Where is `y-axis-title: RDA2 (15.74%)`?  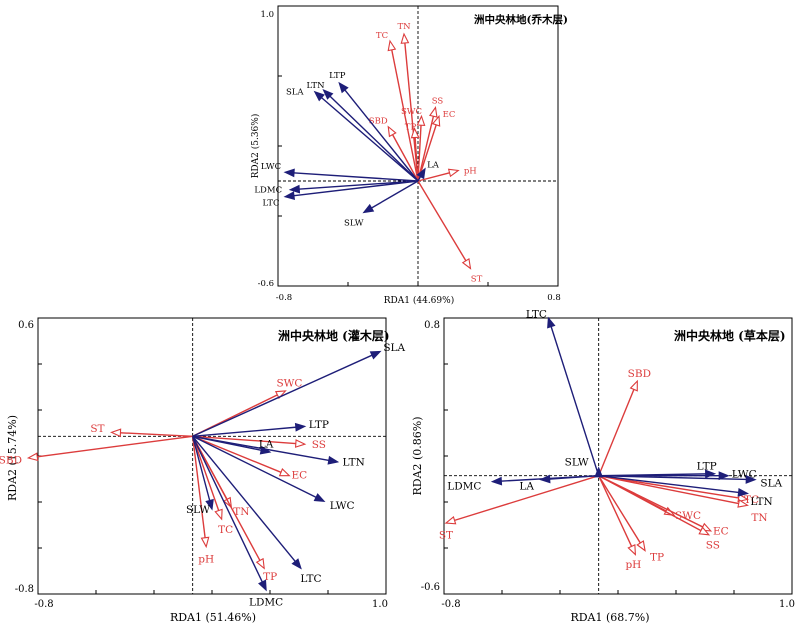 y-axis-title: RDA2 (15.74%) is located at coordinates (12, 458).